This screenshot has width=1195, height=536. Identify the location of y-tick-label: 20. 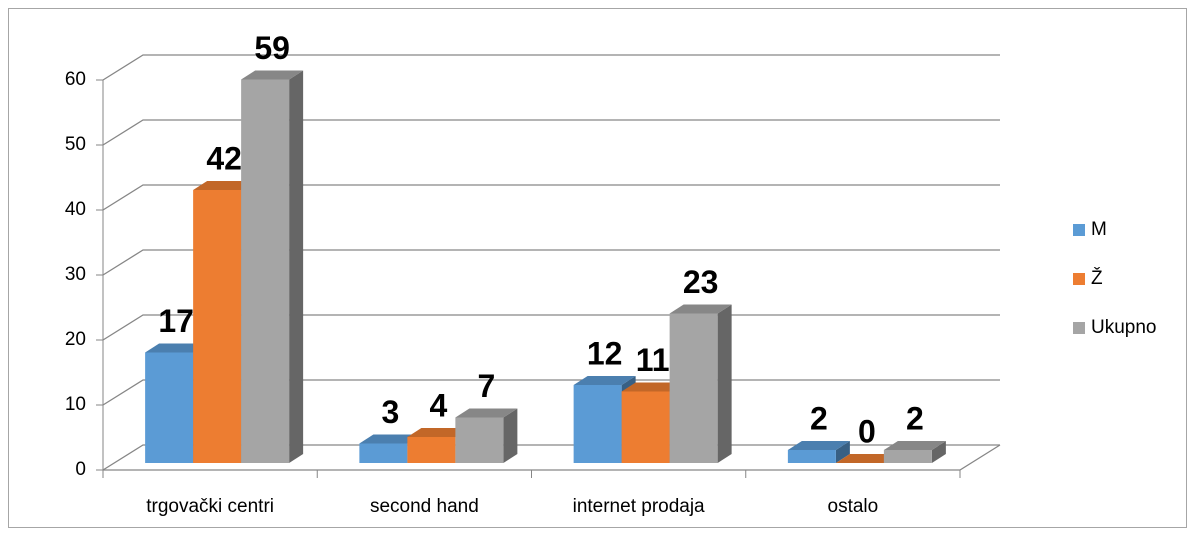
(75, 339).